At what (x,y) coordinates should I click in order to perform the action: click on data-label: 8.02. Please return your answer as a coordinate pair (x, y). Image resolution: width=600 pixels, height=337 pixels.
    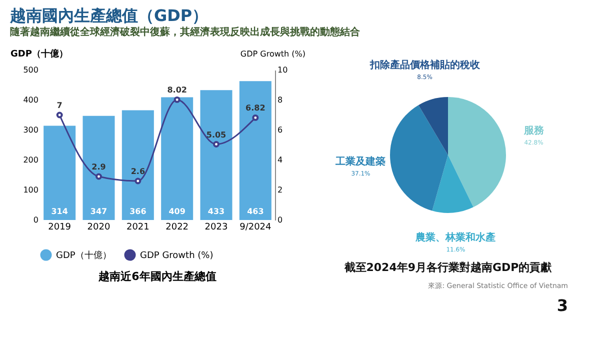
    Looking at the image, I should click on (177, 90).